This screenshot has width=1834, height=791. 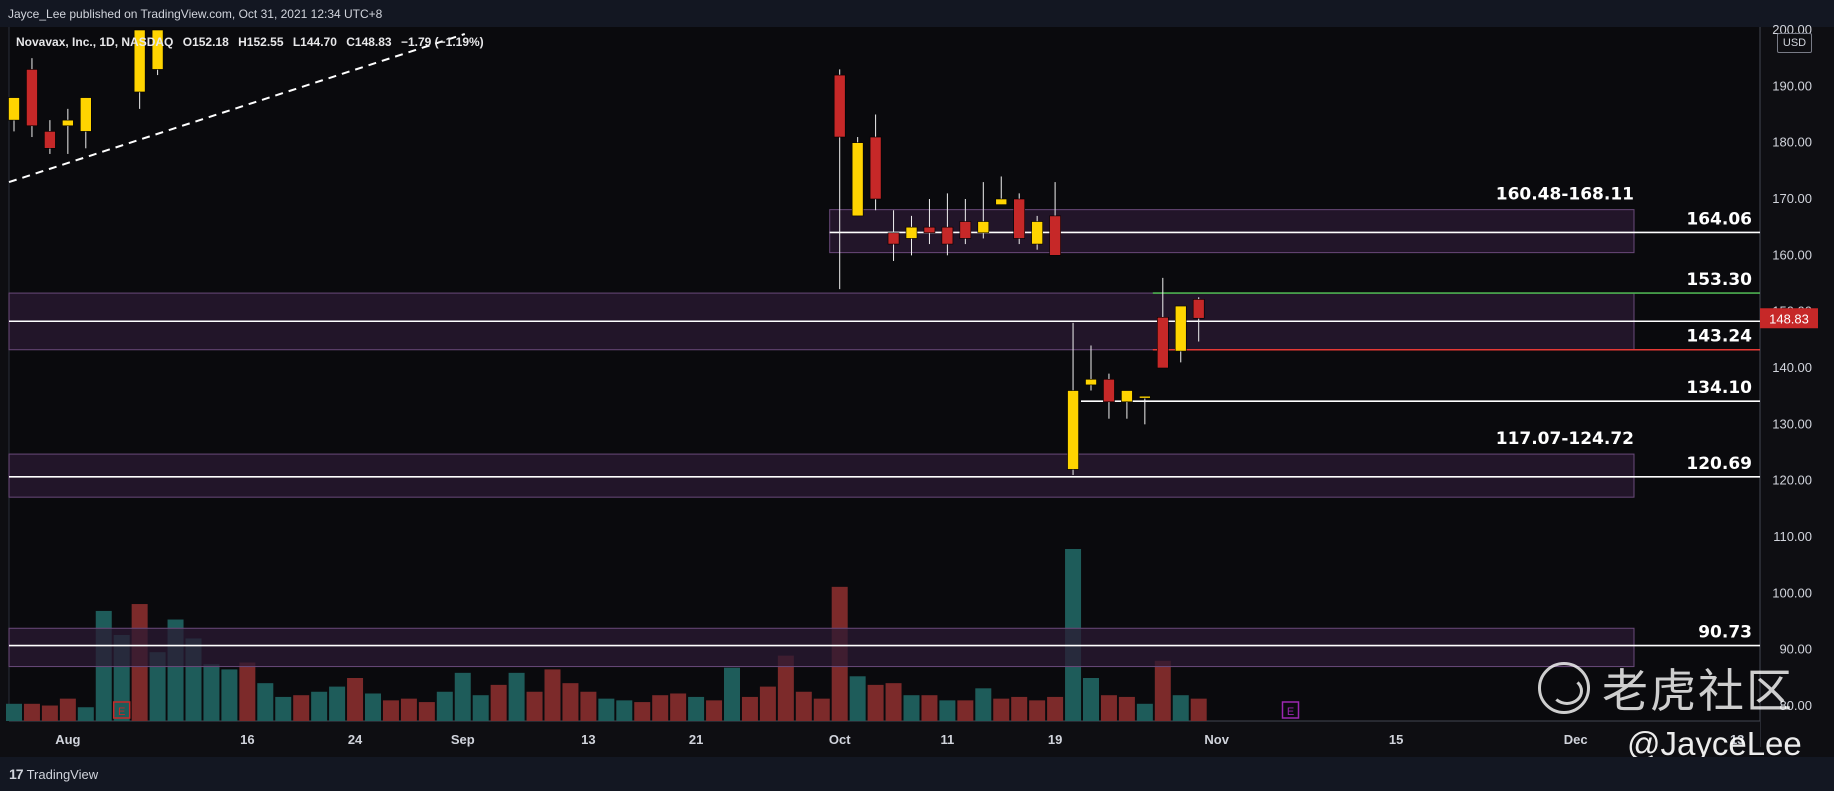 I want to click on symbol-name: Novavax, Inc., 1D, NASDAQ, so click(x=95, y=42).